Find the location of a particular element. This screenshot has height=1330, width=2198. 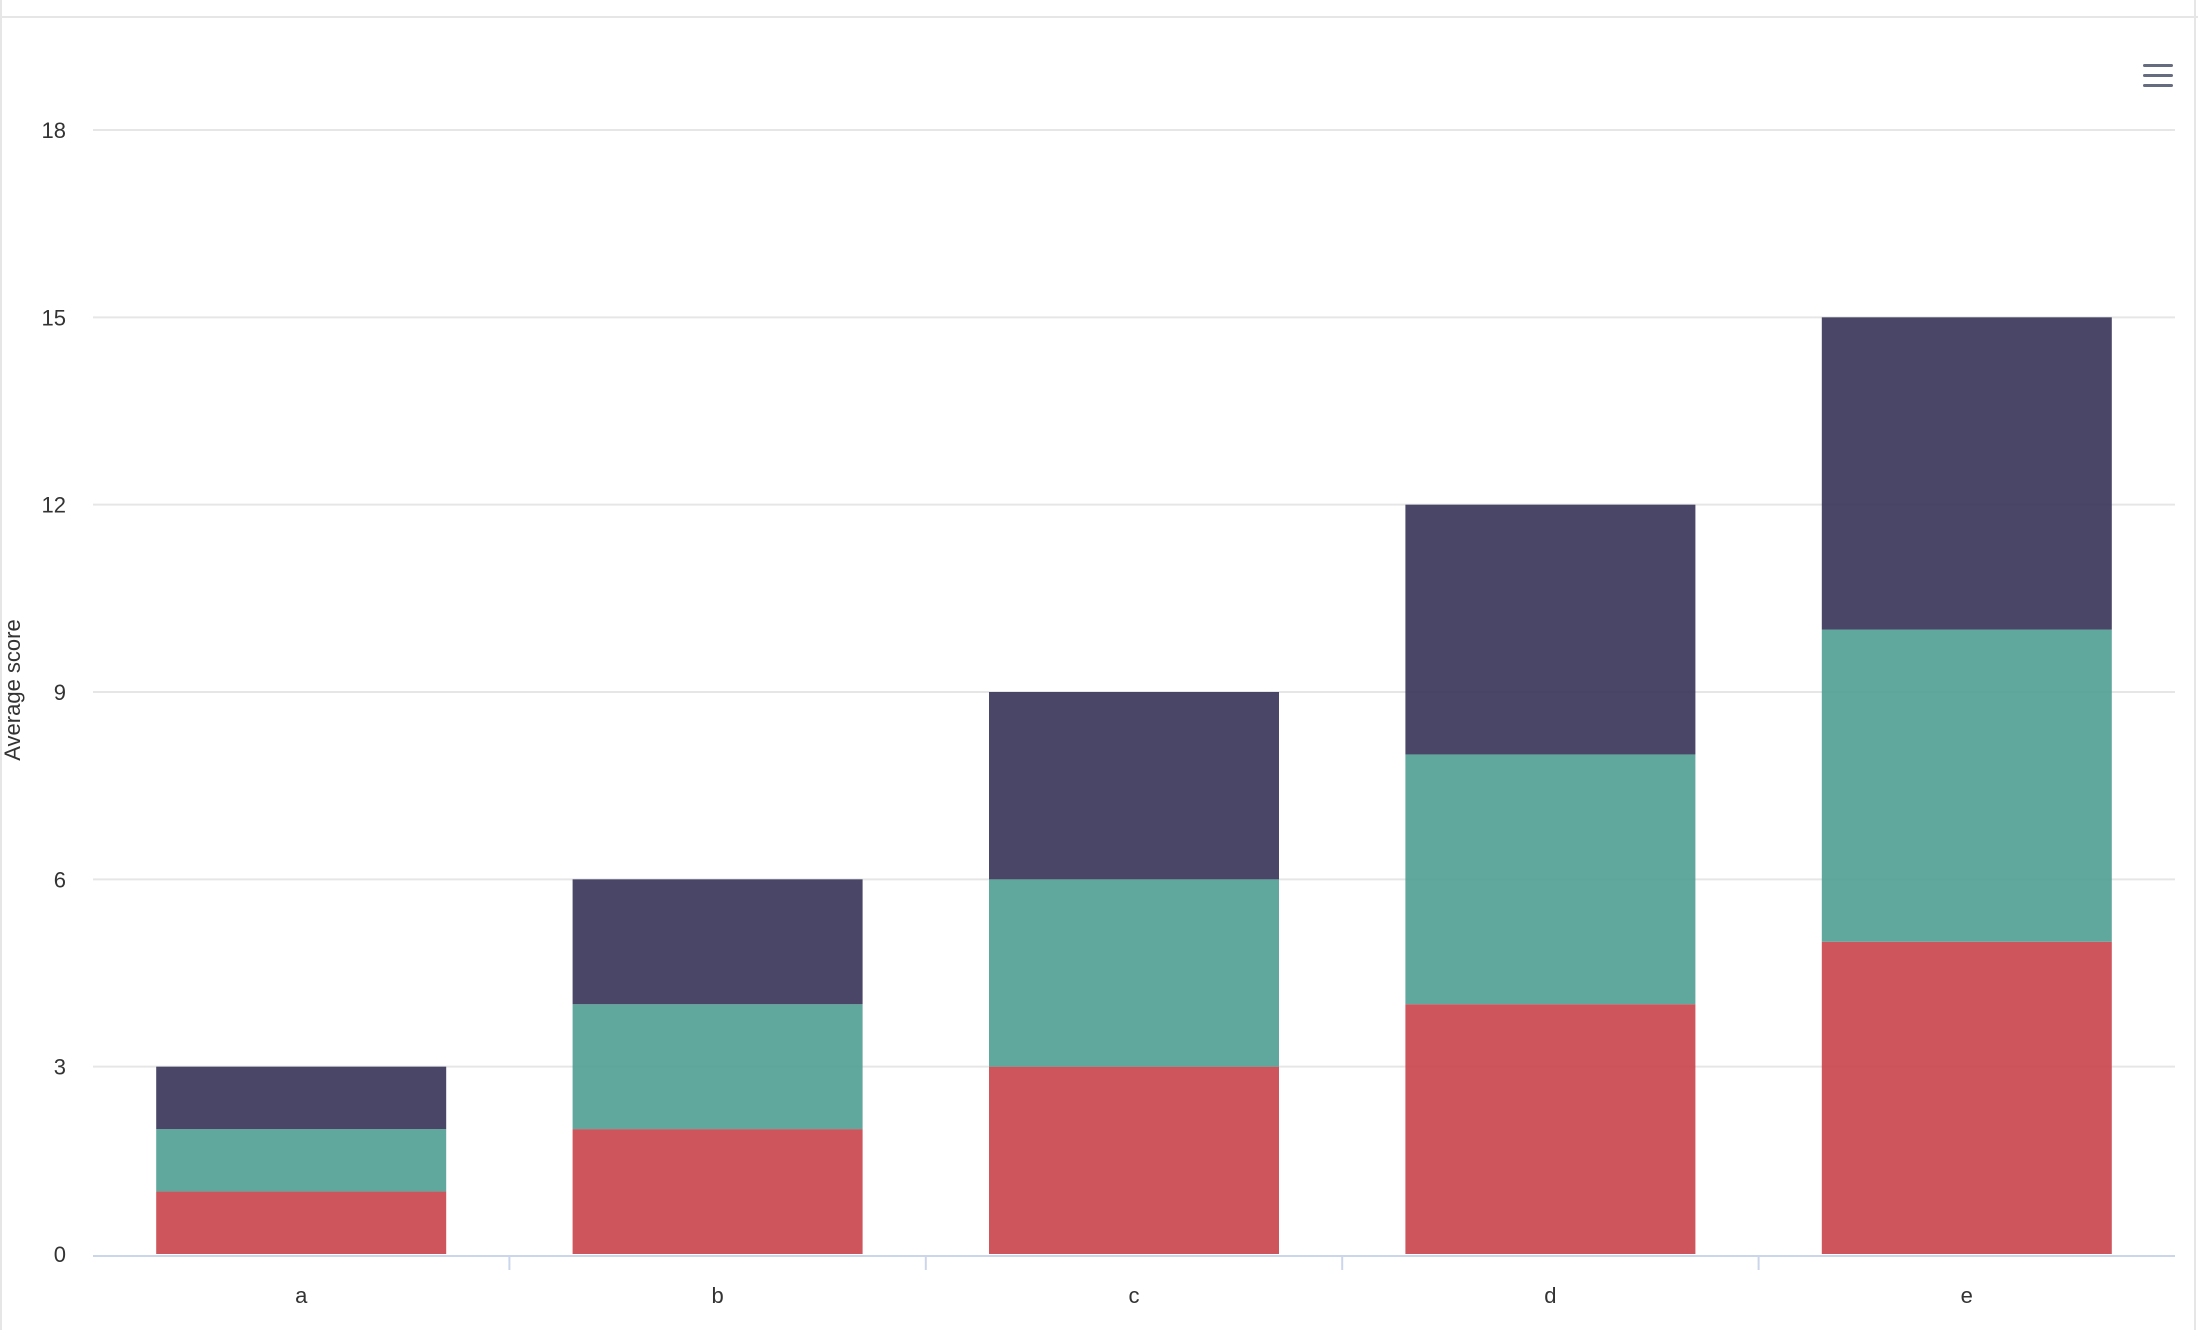

y-tick-label: 3 is located at coordinates (60, 1067).